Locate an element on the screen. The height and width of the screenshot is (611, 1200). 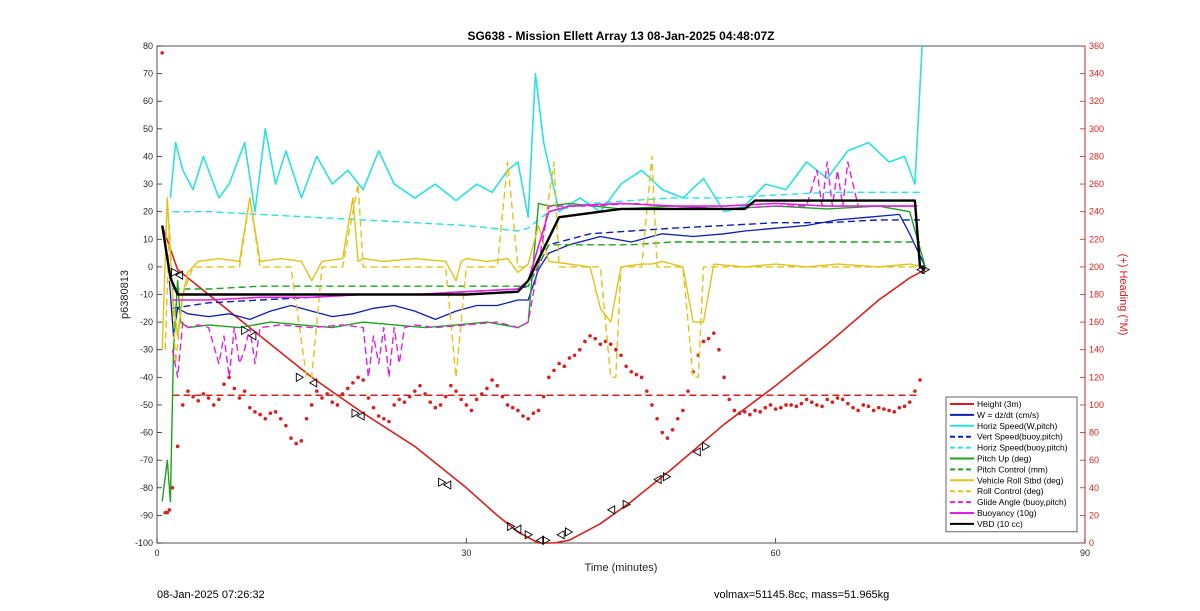
legend-label: W = dz/dt (cm/s) is located at coordinates (1008, 415).